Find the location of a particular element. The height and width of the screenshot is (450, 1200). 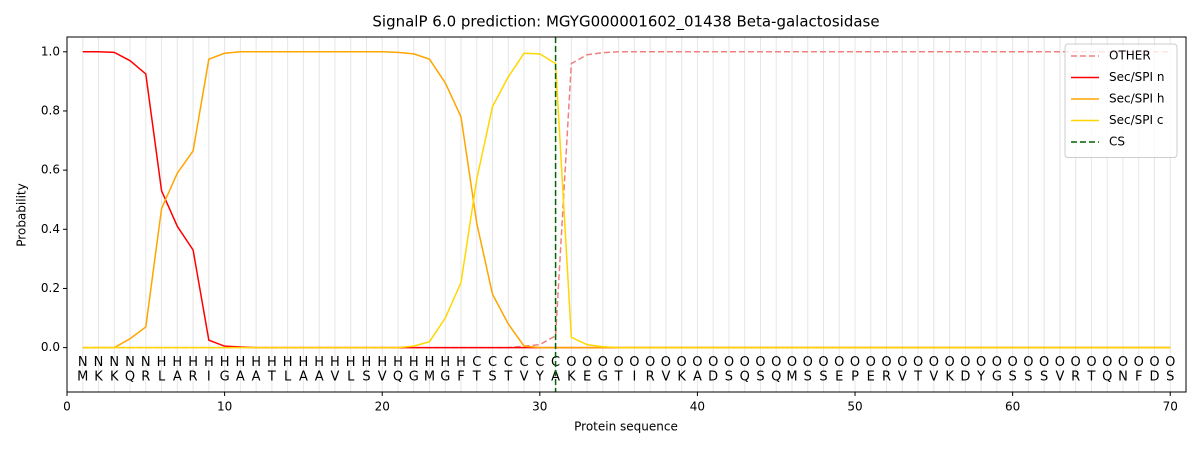

residue: Y is located at coordinates (980, 377).